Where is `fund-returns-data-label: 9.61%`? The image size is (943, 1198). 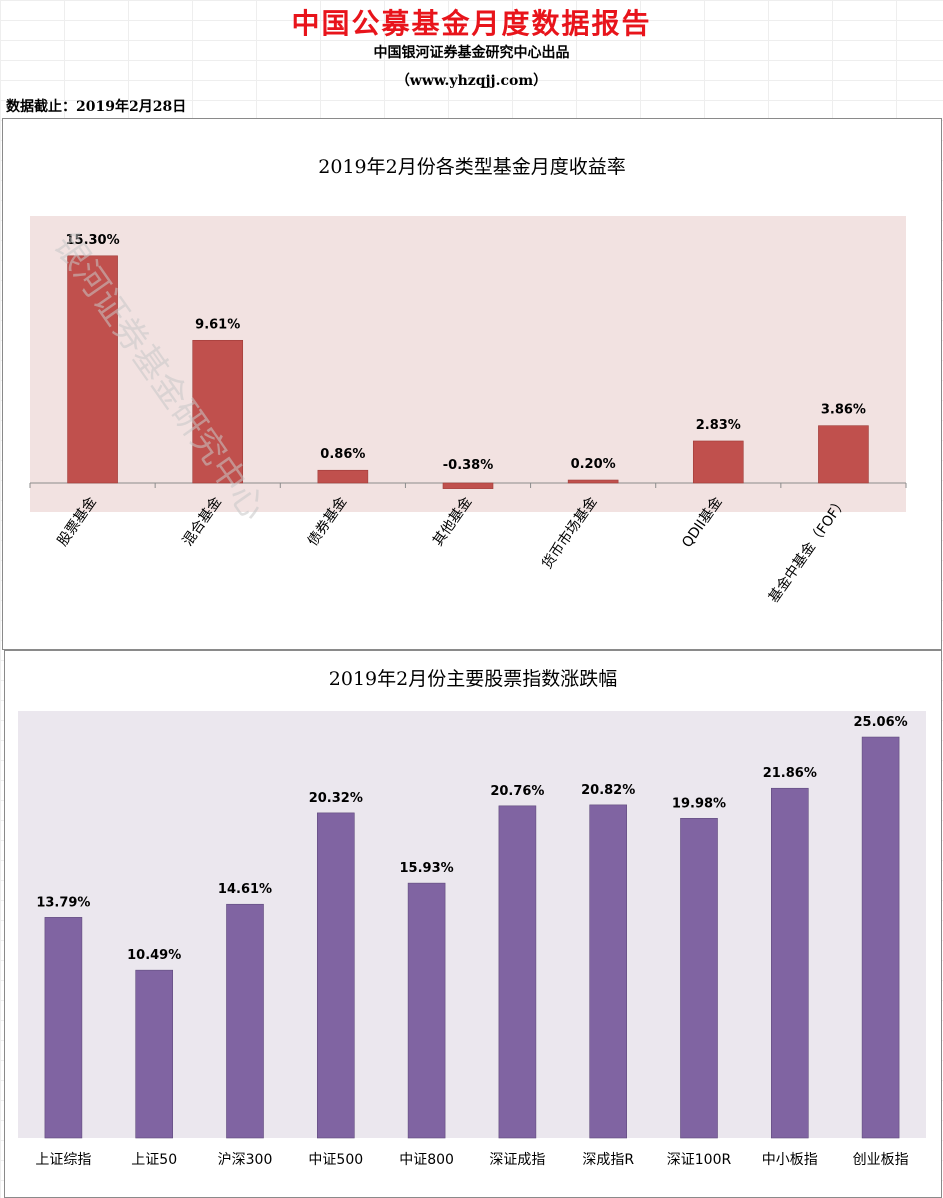 fund-returns-data-label: 9.61% is located at coordinates (217, 324).